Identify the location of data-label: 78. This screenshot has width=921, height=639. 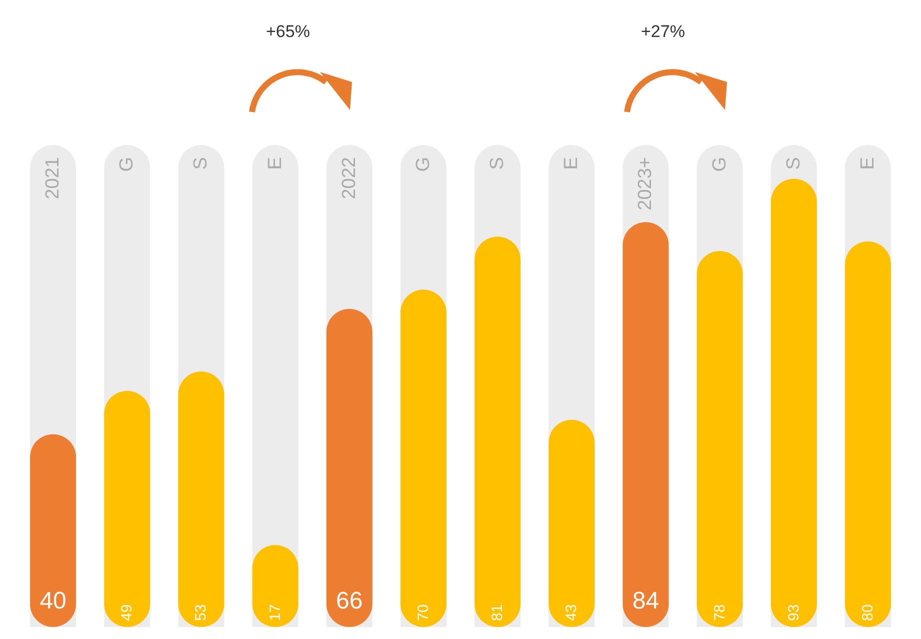
(719, 612).